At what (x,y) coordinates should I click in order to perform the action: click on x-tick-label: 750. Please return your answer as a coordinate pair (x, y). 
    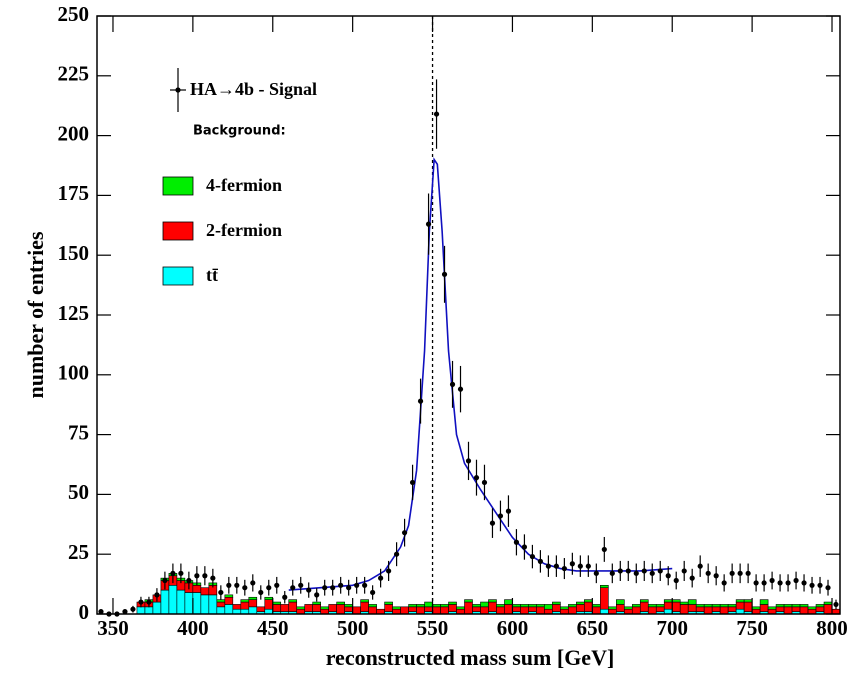
    Looking at the image, I should click on (752, 628).